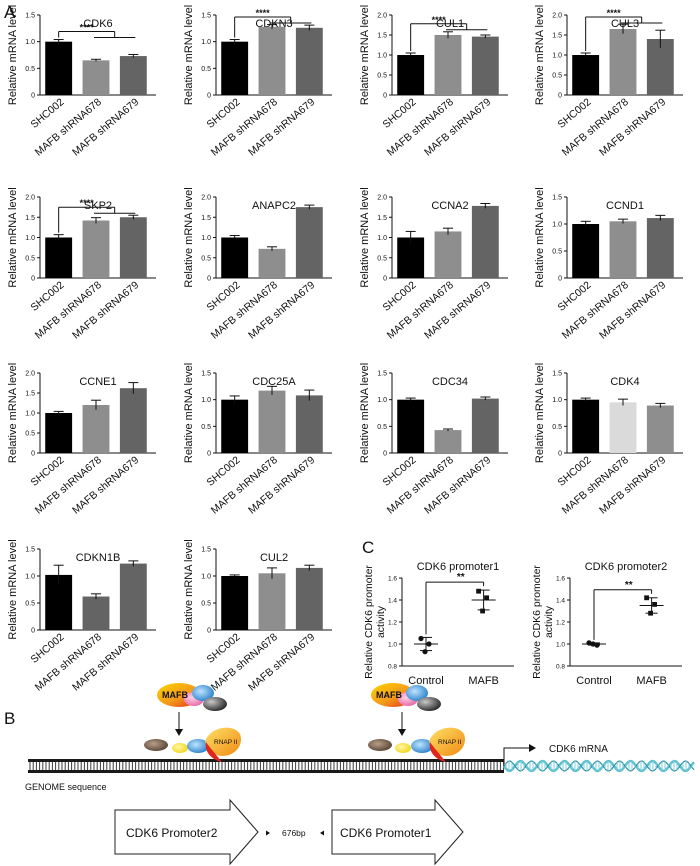 Image resolution: width=700 pixels, height=866 pixels. Describe the element at coordinates (274, 382) in the screenshot. I see `chart-title: CDC25A` at that location.